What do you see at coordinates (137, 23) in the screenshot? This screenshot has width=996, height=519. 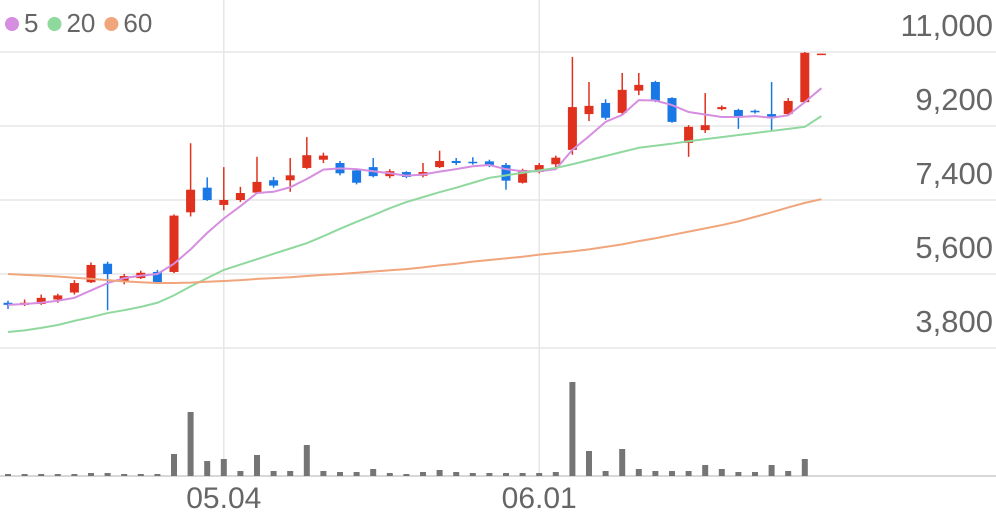 I see `legend-label: 60` at bounding box center [137, 23].